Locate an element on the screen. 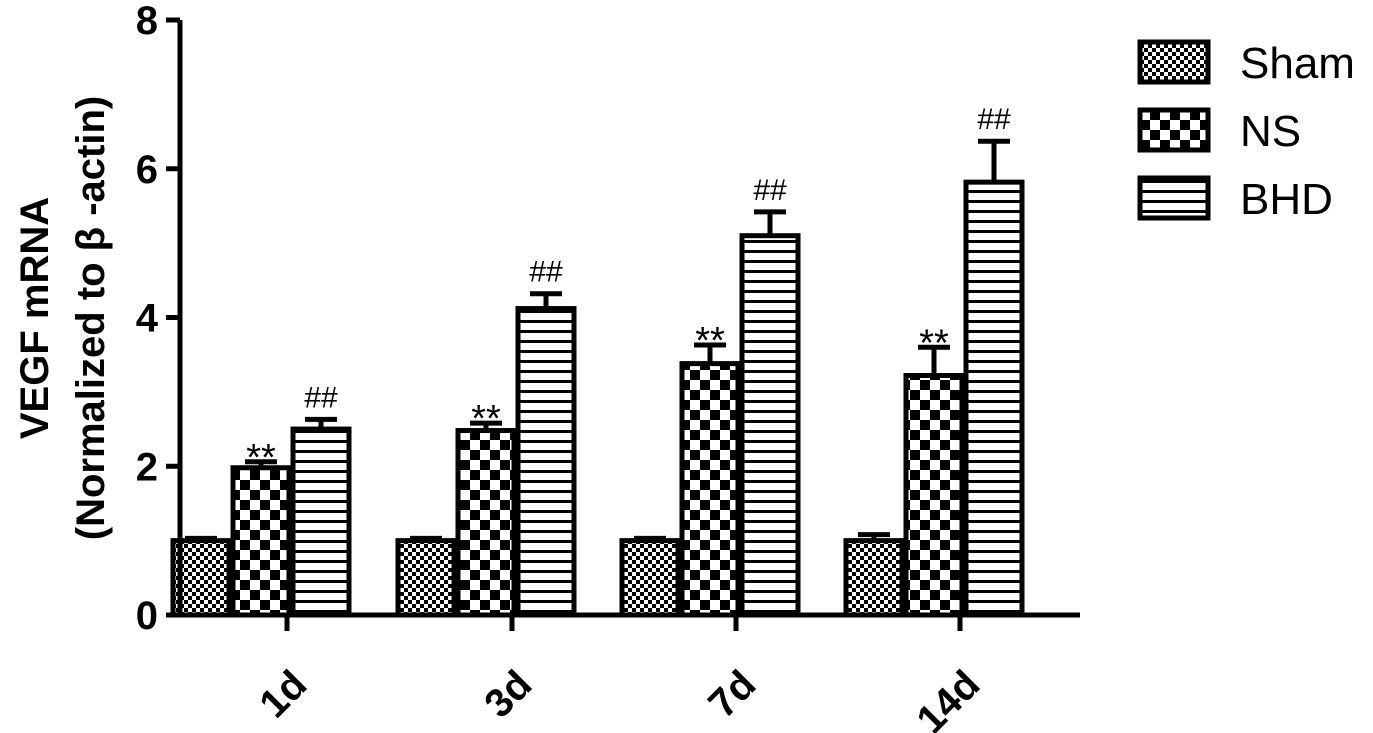 The width and height of the screenshot is (1373, 733). legend: Sham NS BHD is located at coordinates (1246, 131).